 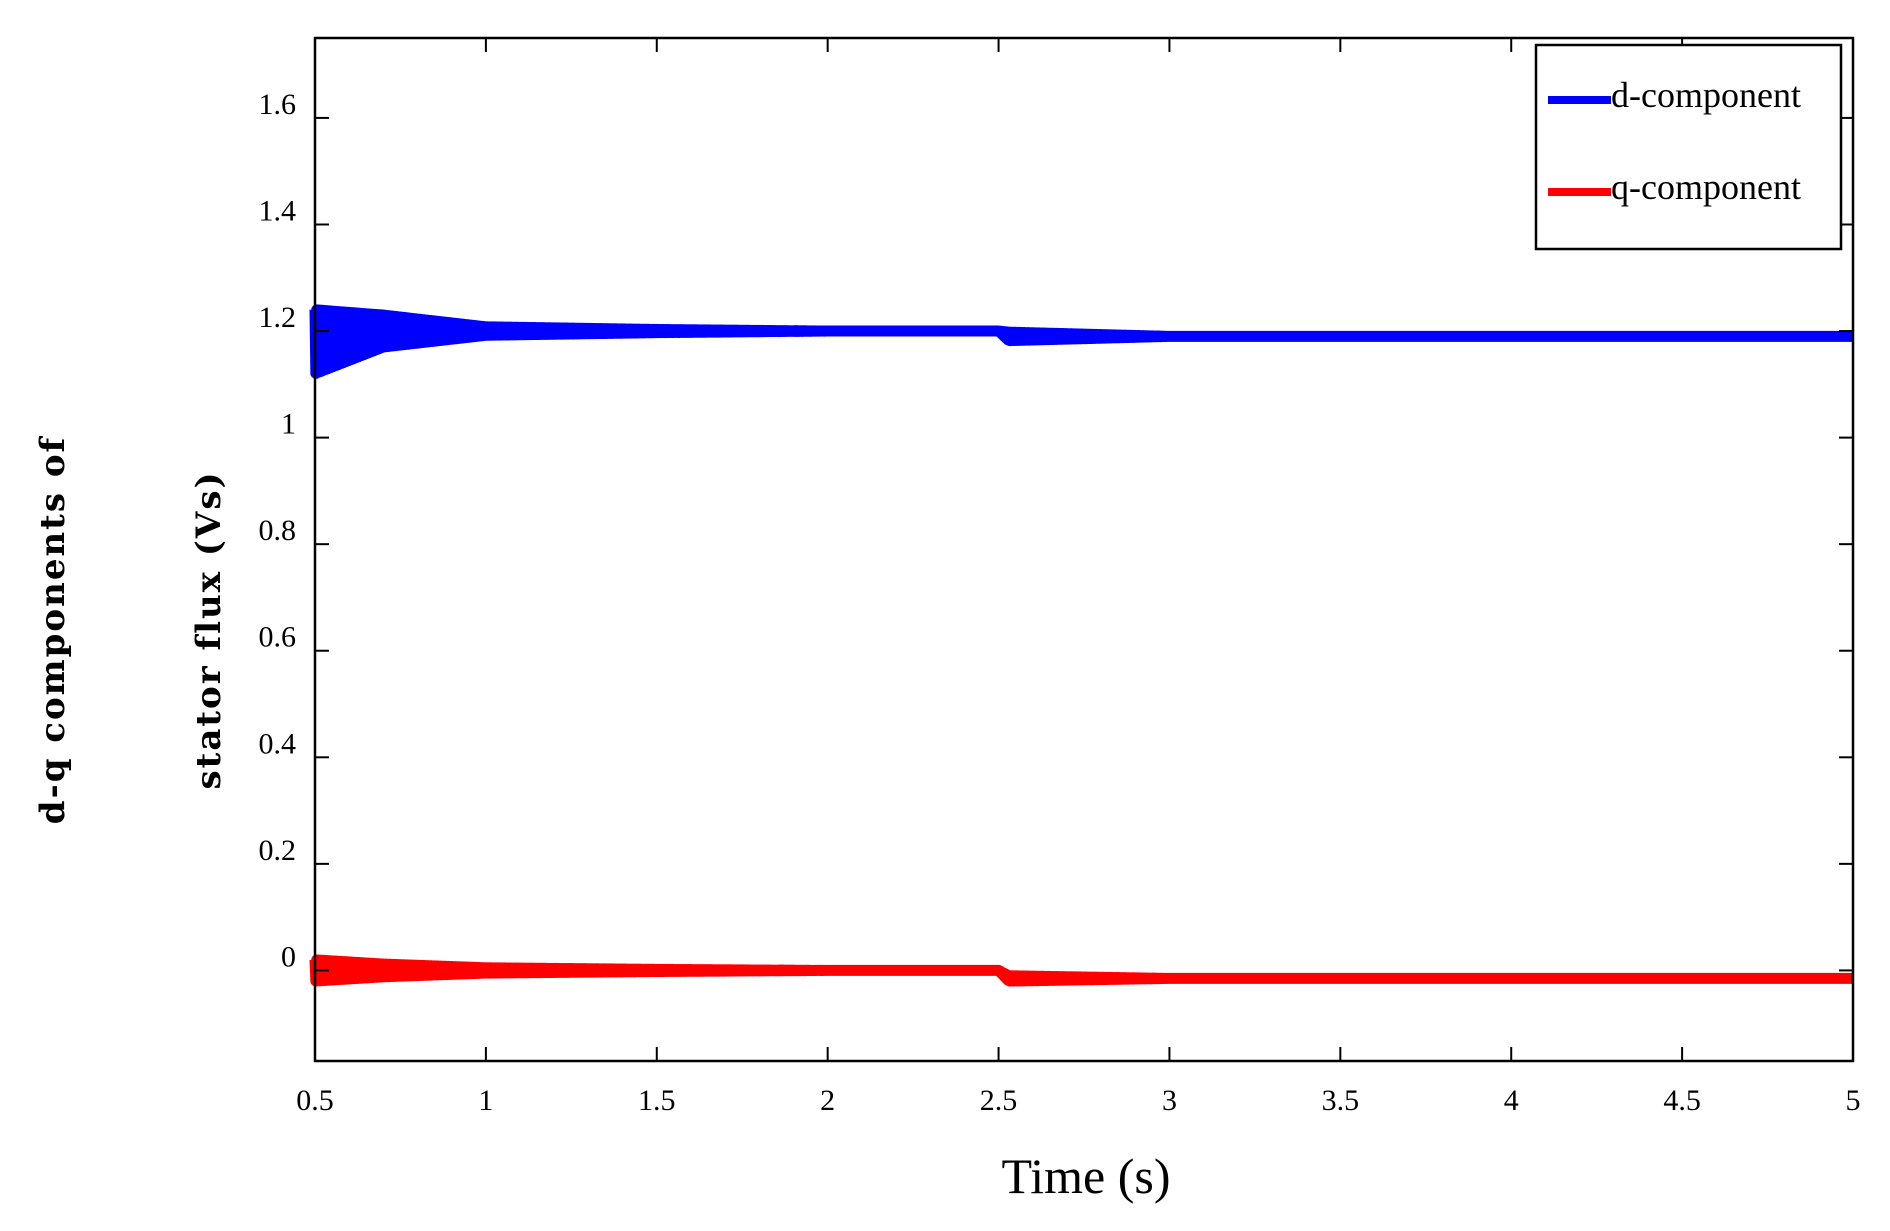 I want to click on x-tick-label: 3, so click(x=1169, y=1100).